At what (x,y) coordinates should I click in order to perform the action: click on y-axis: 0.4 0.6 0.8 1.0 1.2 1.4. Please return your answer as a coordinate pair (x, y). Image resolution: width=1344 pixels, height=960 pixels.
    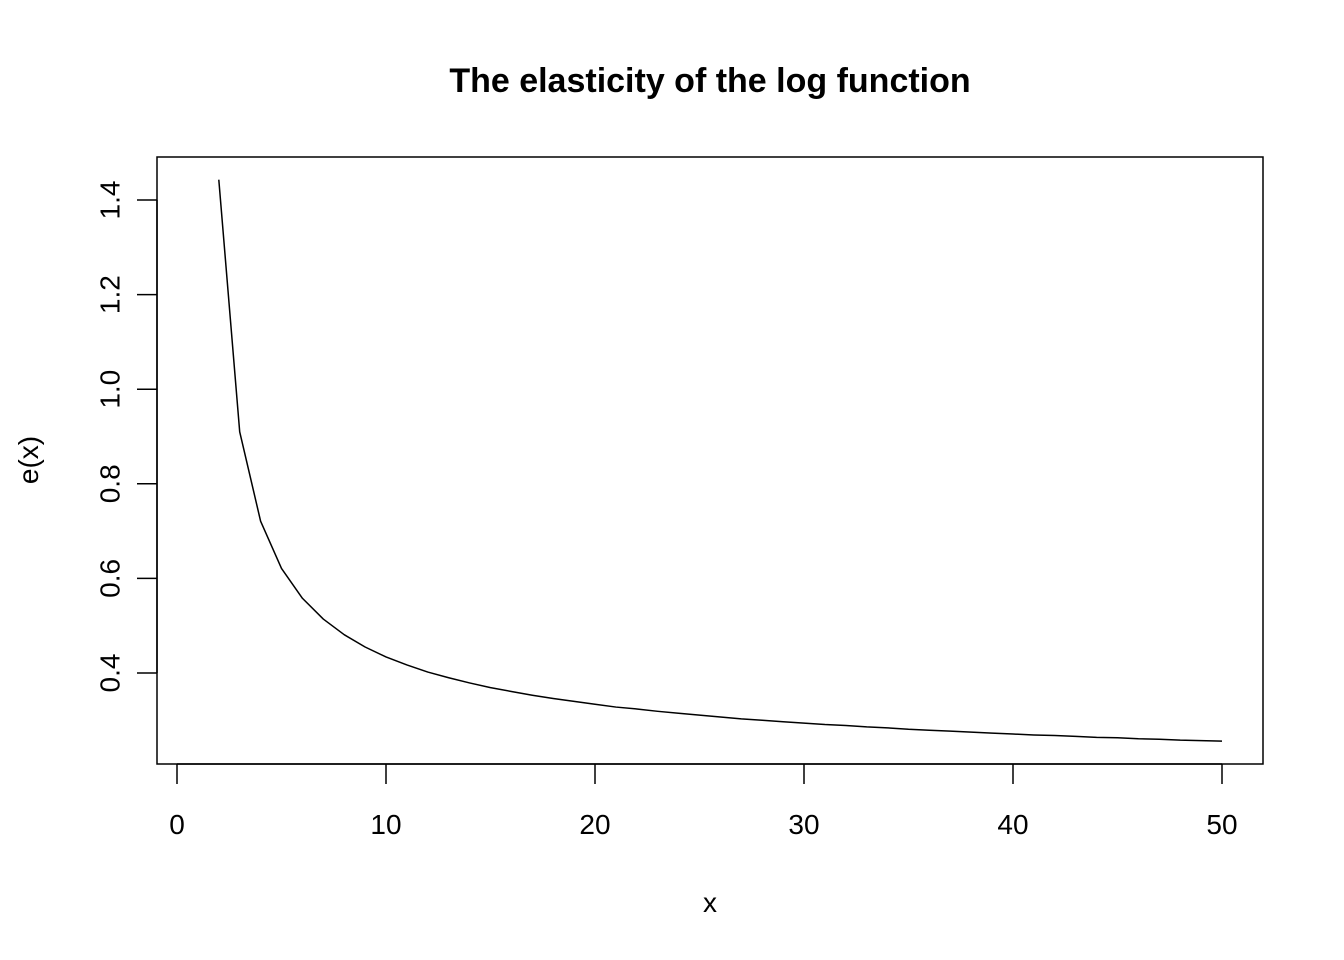
    Looking at the image, I should click on (126, 437).